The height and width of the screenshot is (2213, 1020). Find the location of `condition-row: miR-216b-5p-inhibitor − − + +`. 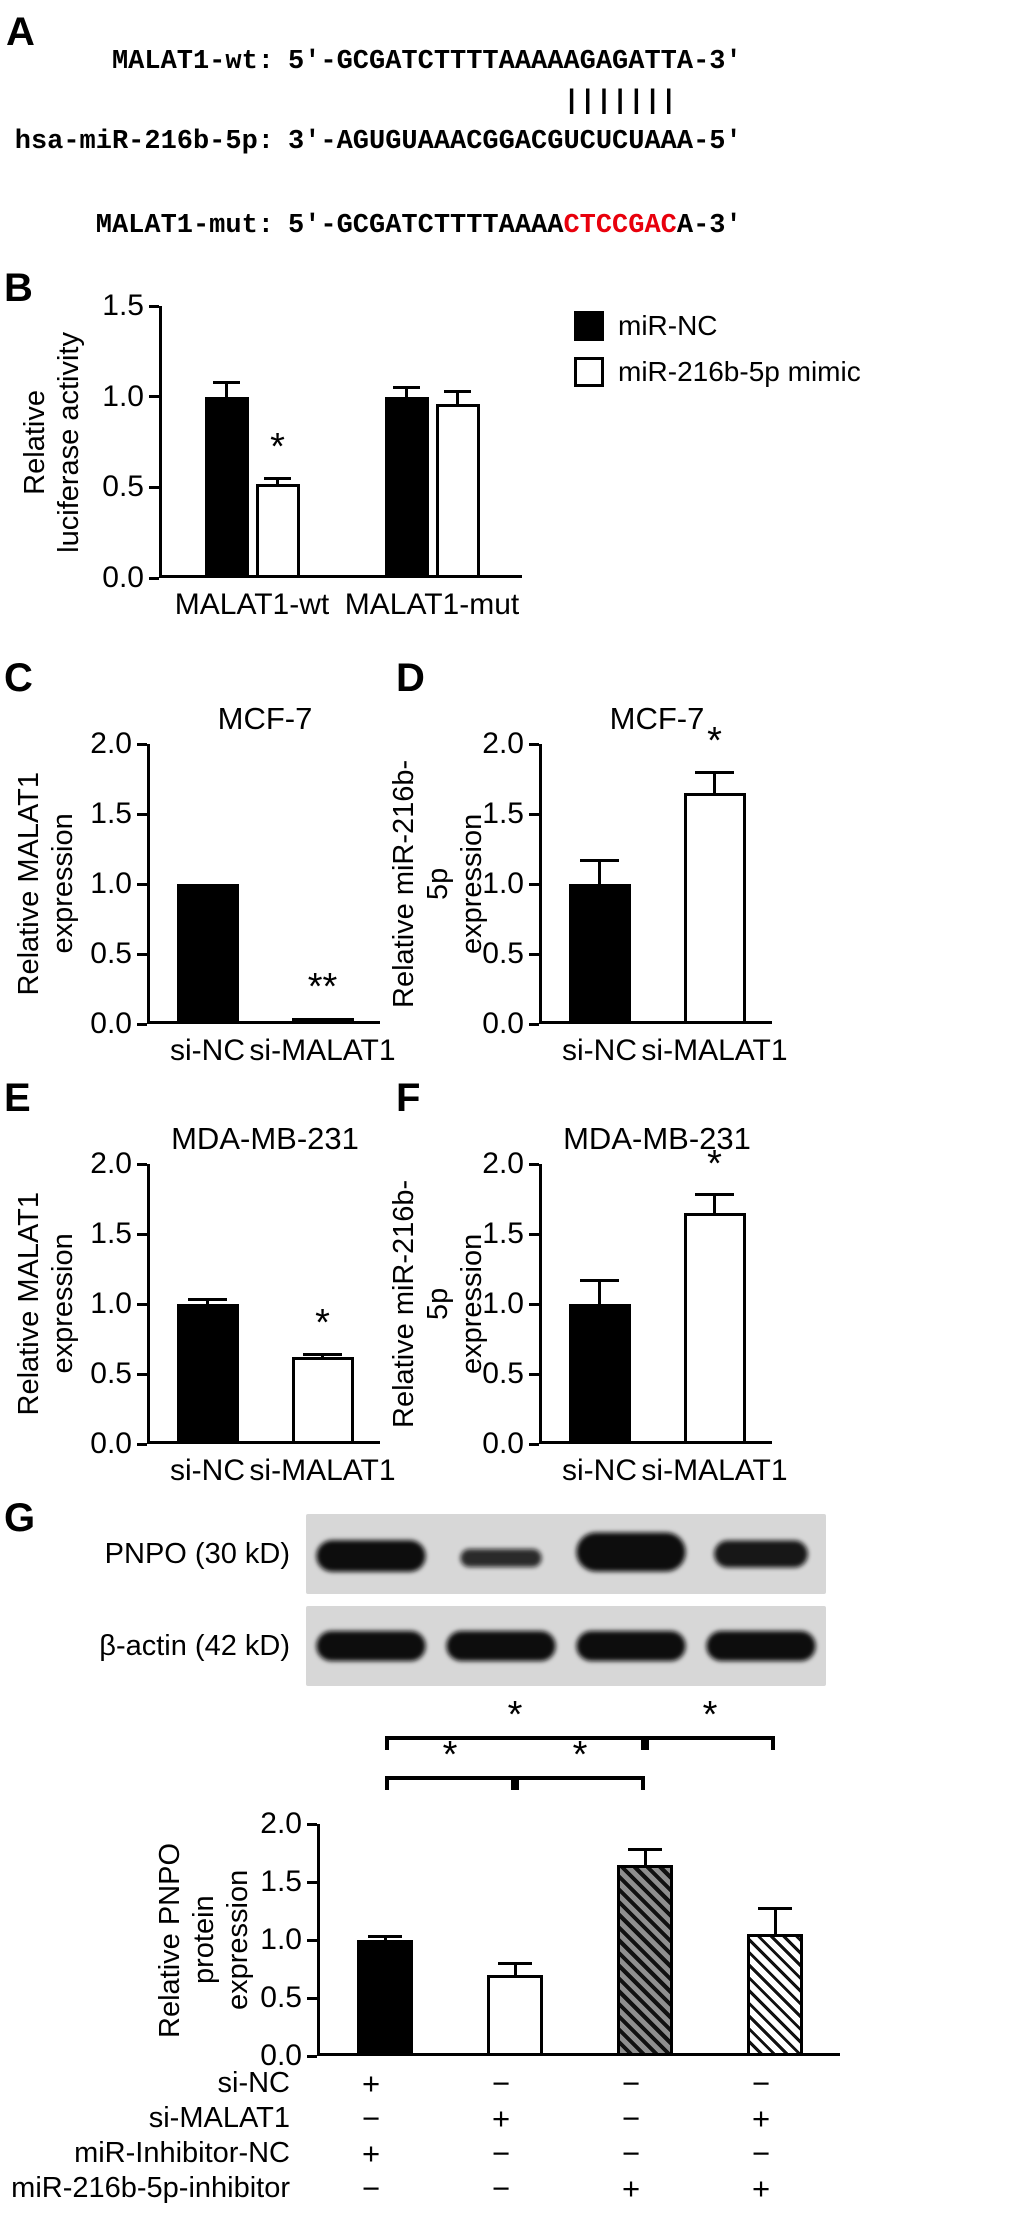

condition-row: miR-216b-5p-inhibitor − − + + is located at coordinates (413, 2188).